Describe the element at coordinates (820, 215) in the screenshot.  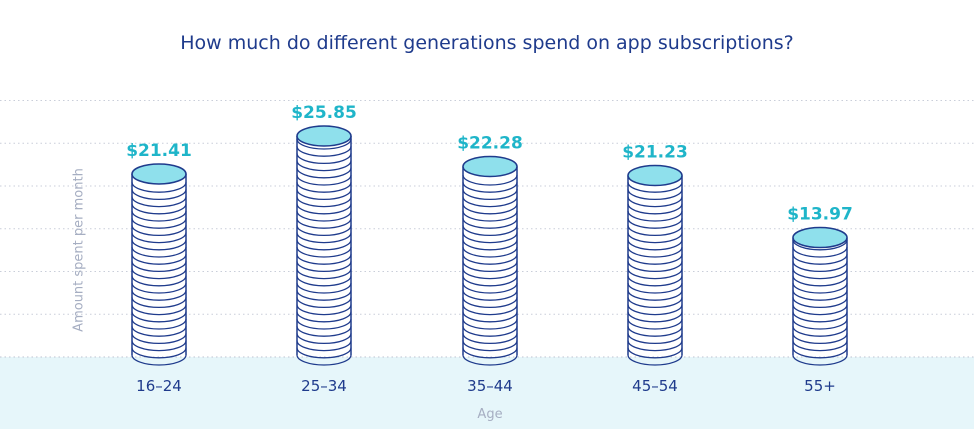
I see `bar-value-label: $13.97` at that location.